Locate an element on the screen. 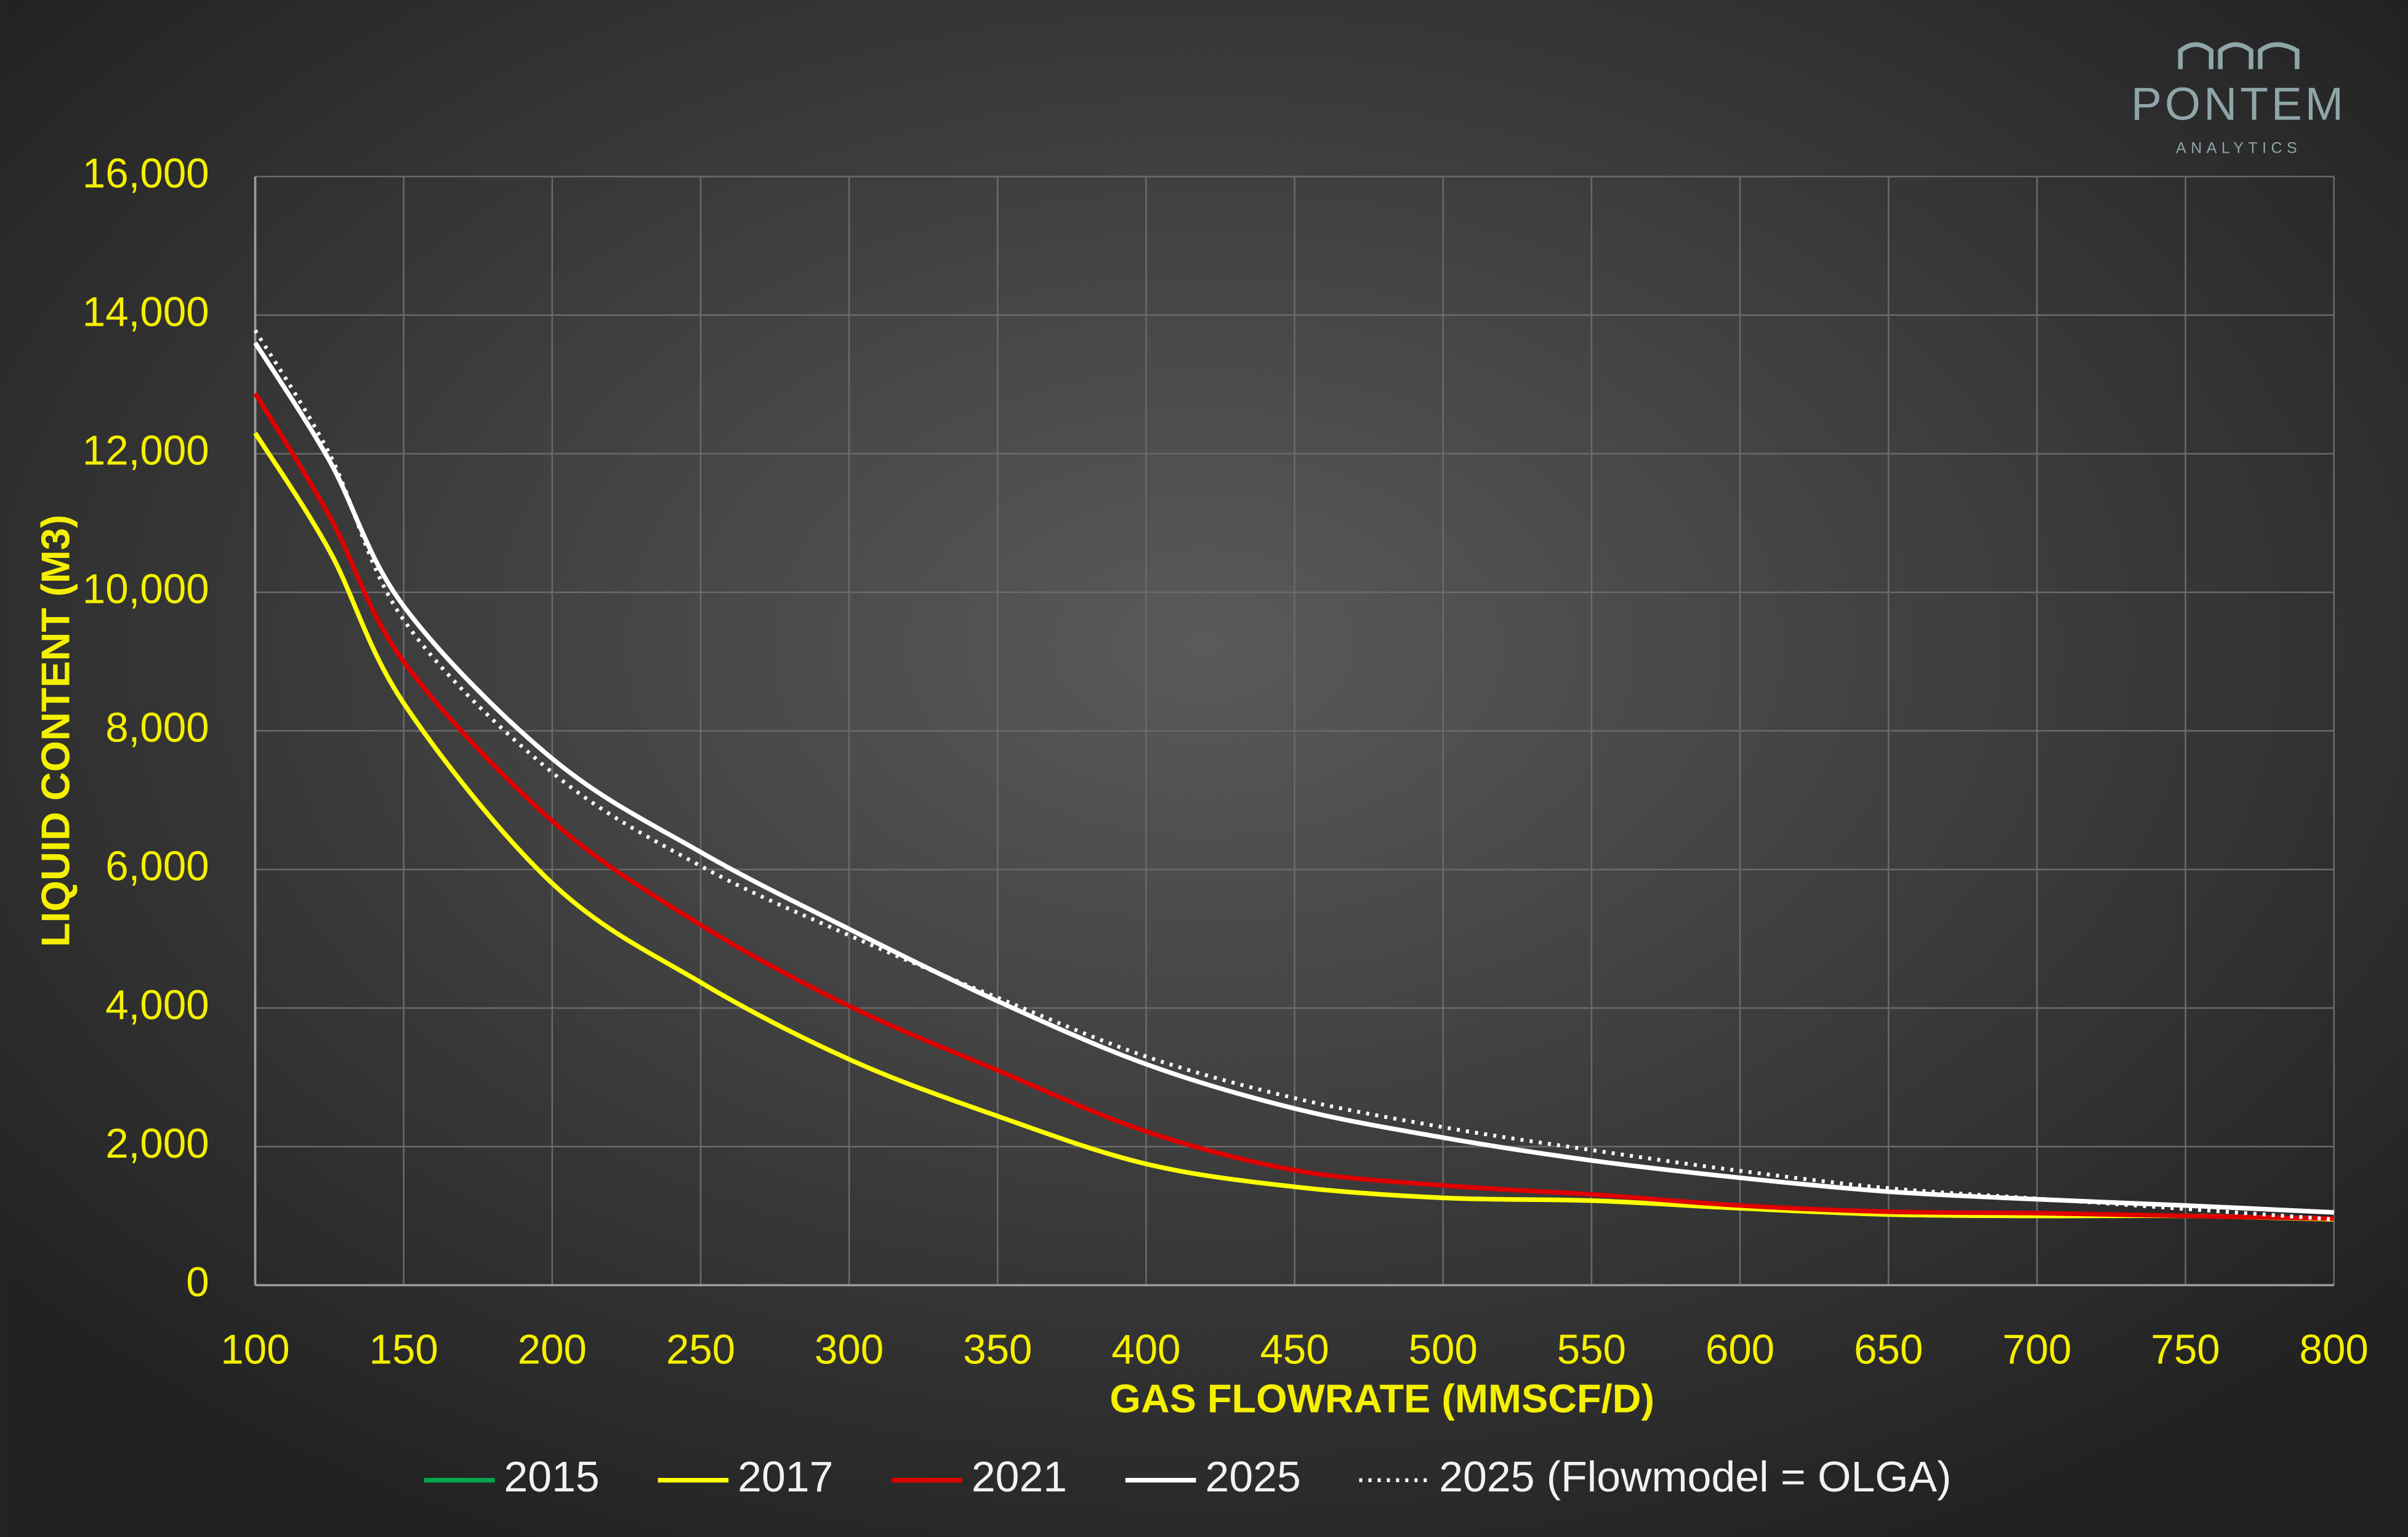 This screenshot has height=1537, width=2408. x-tick-label: 650 is located at coordinates (1888, 1350).